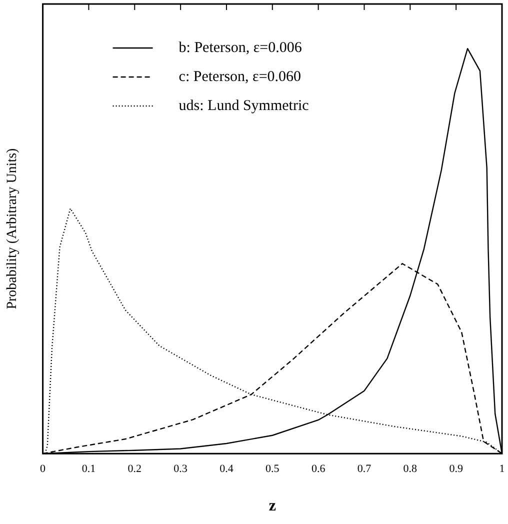 The width and height of the screenshot is (508, 524). What do you see at coordinates (227, 469) in the screenshot?
I see `x-tick-label: 0.4` at bounding box center [227, 469].